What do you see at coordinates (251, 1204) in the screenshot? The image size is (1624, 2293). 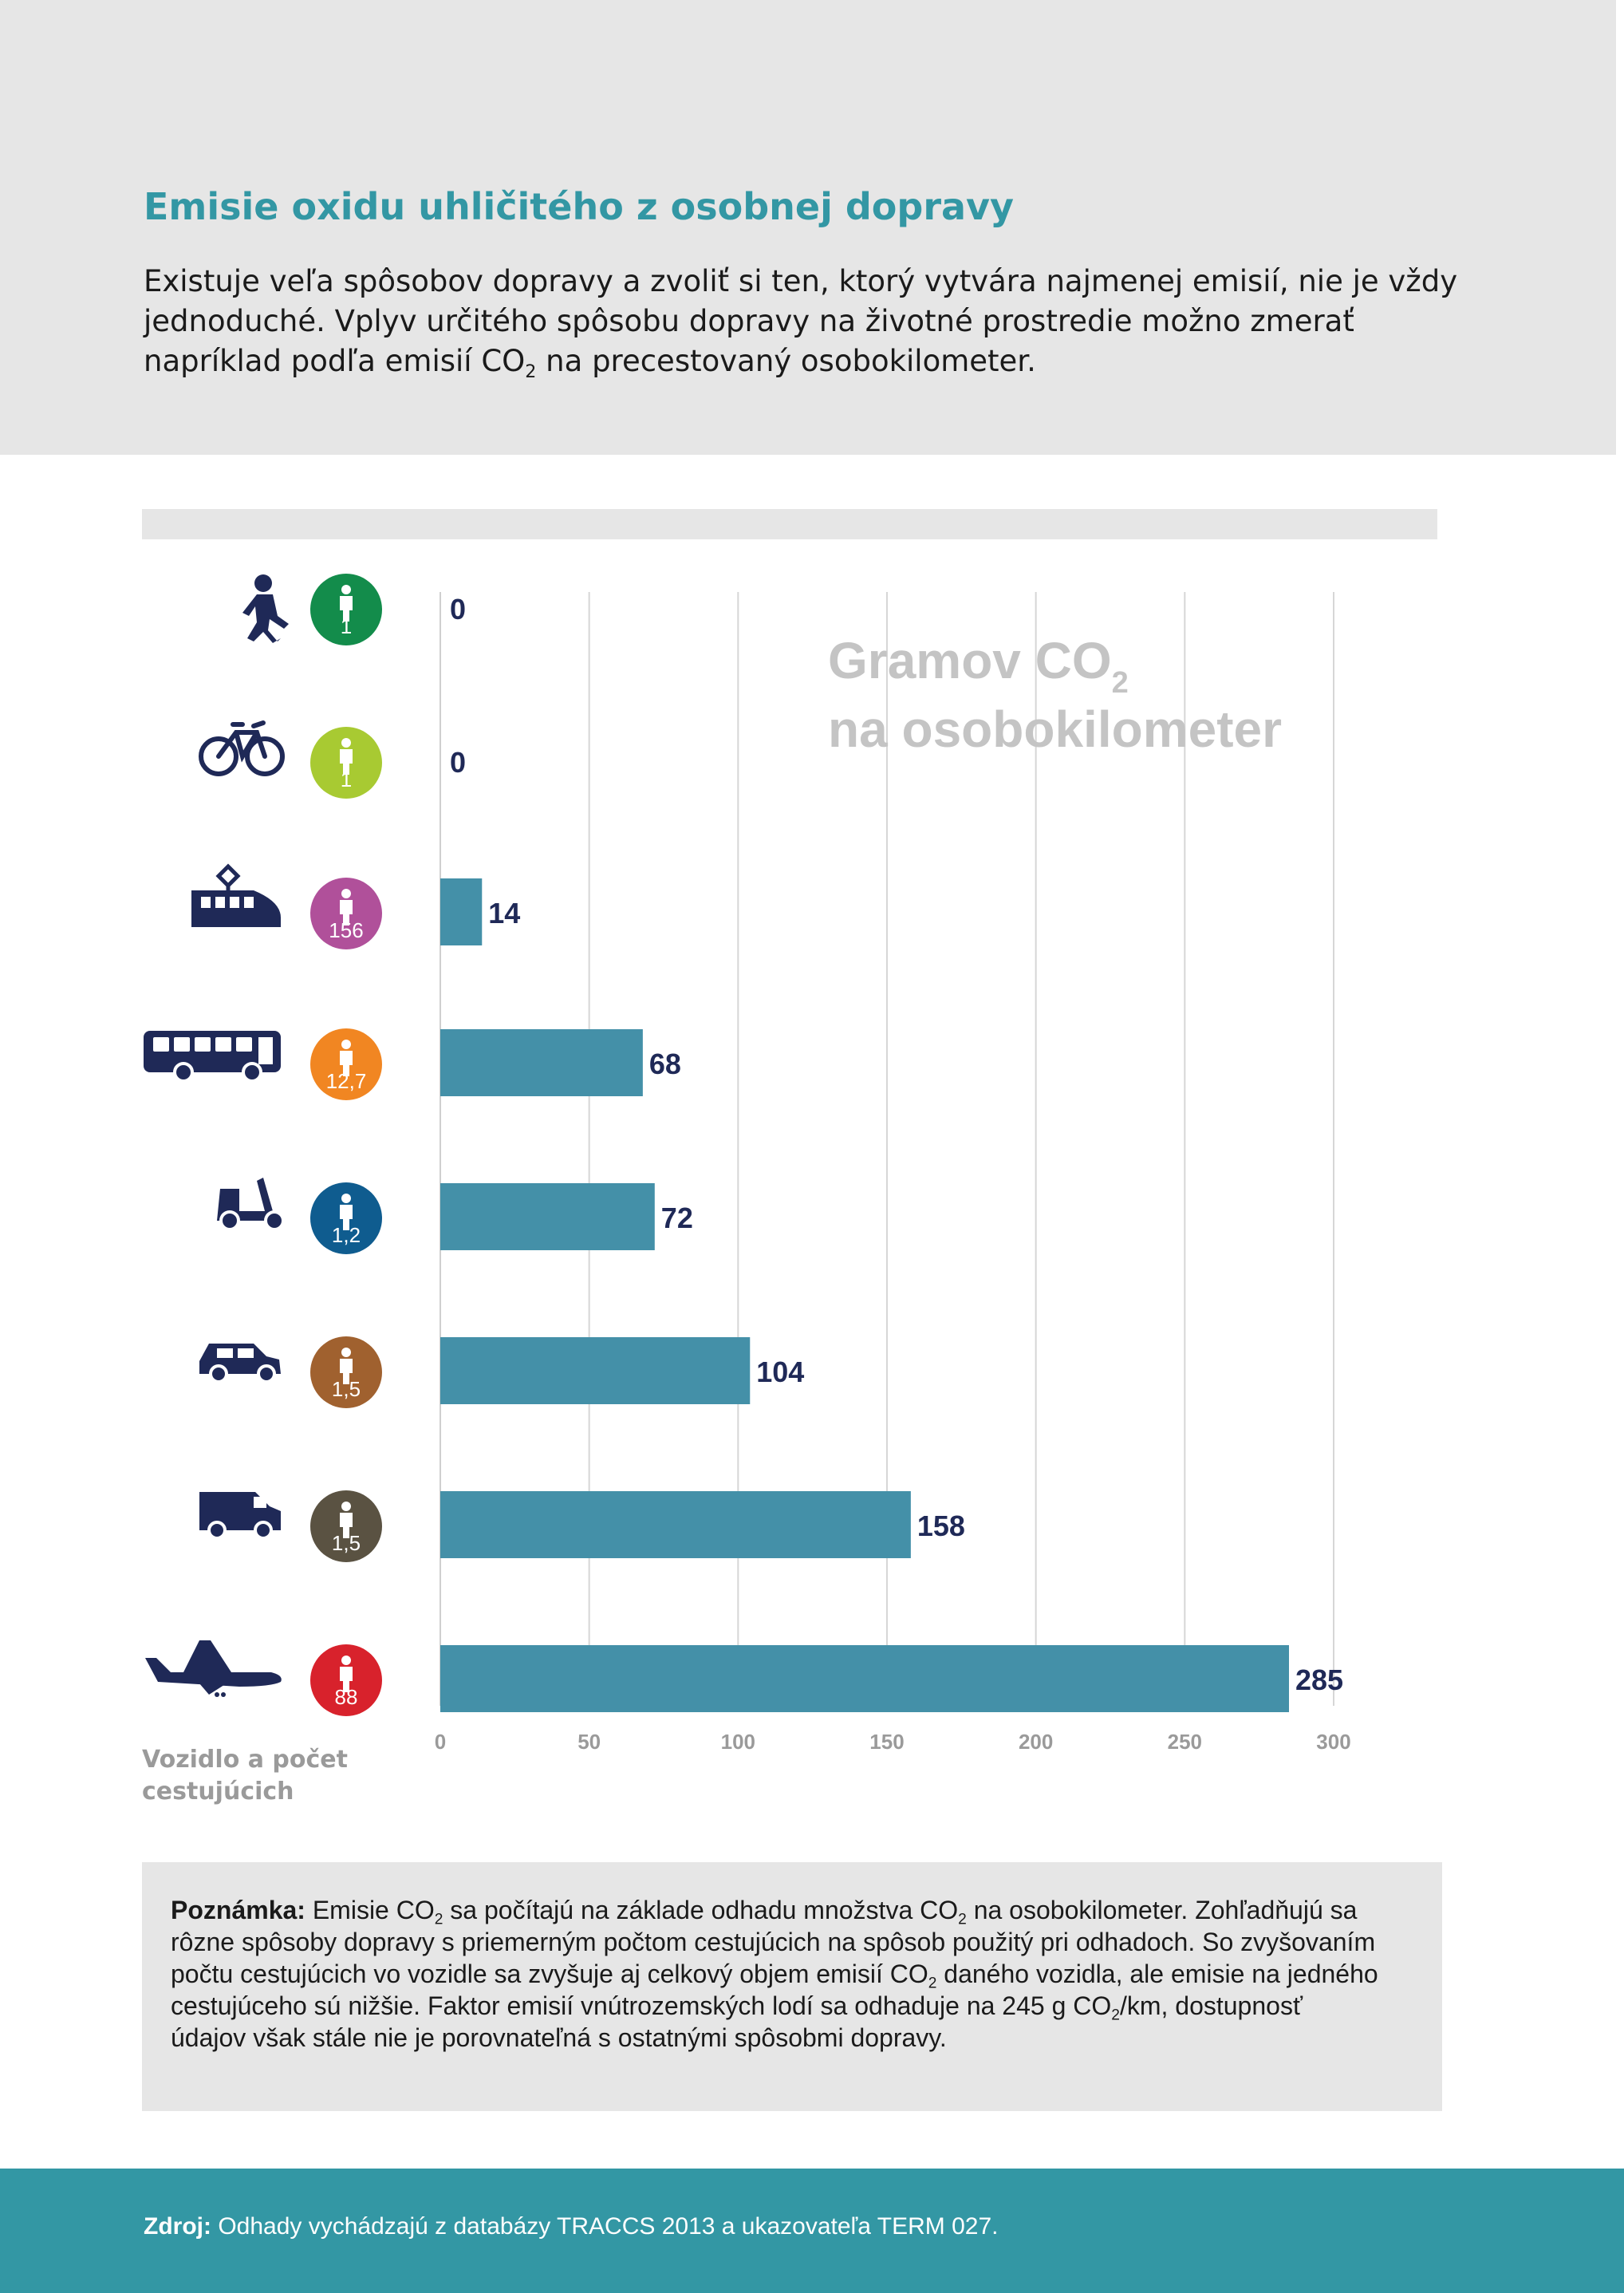 I see `scooter-icon` at bounding box center [251, 1204].